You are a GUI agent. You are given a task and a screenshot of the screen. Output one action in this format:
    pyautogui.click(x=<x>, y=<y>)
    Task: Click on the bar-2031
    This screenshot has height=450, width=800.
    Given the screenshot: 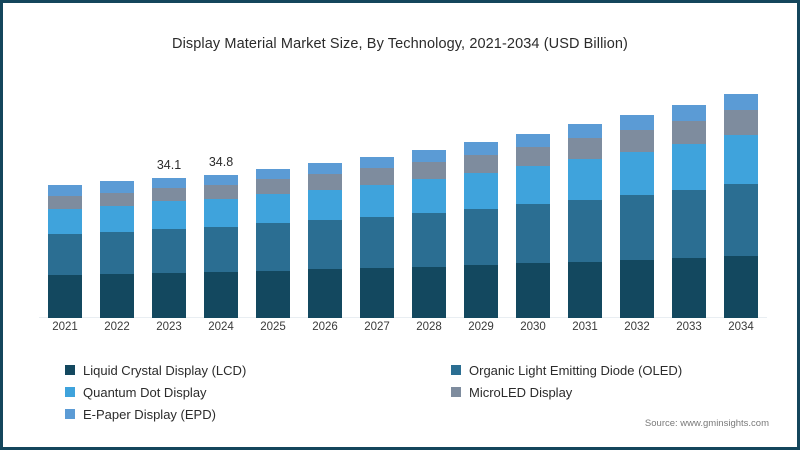 What is the action you would take?
    pyautogui.click(x=585, y=221)
    